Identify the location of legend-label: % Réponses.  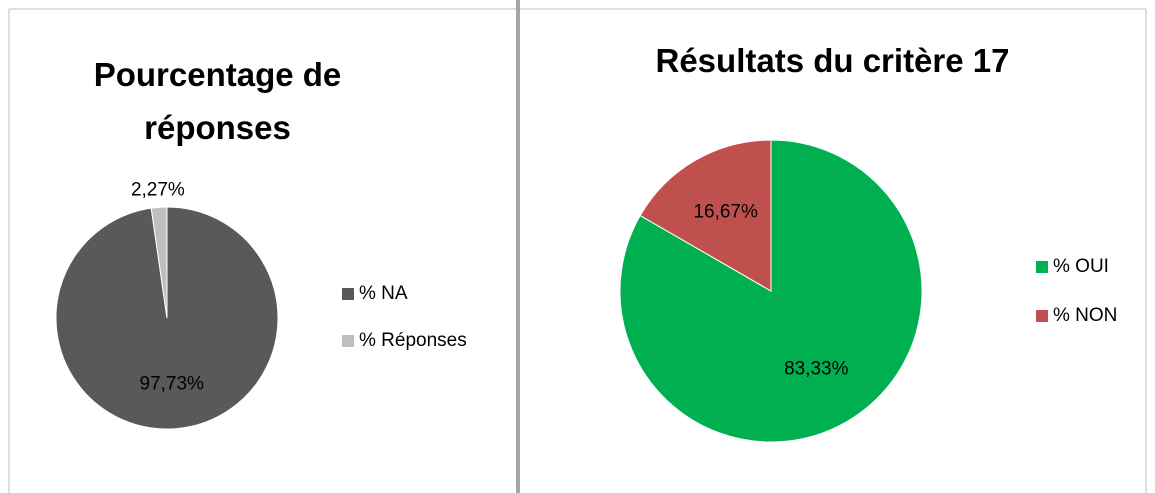
(413, 340).